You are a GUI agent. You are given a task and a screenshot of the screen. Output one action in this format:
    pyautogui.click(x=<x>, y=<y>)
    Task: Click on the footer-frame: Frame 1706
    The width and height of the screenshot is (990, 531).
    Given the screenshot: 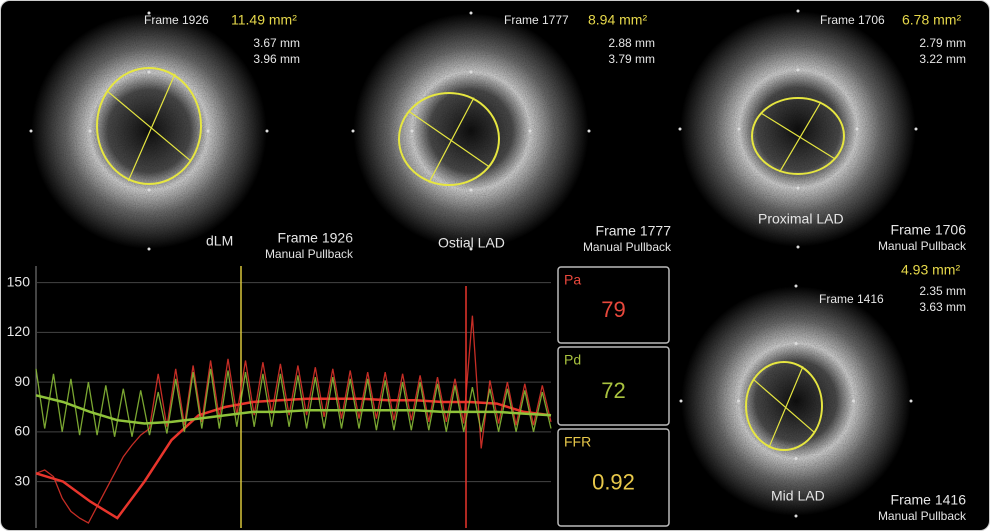 What is the action you would take?
    pyautogui.click(x=929, y=230)
    